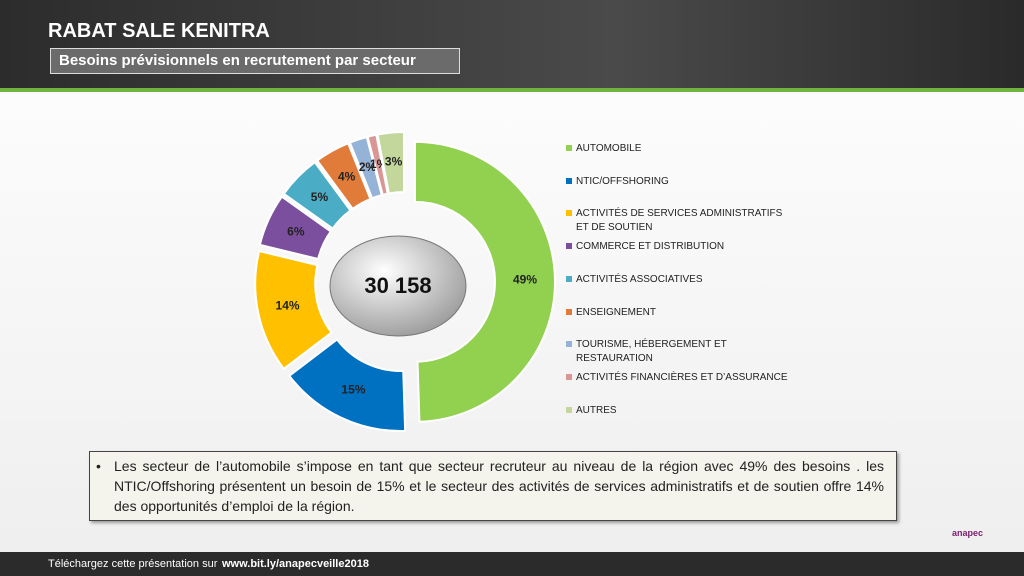 The width and height of the screenshot is (1024, 576). What do you see at coordinates (295, 564) in the screenshot?
I see `footer-link: www.bit.ly/anapecveille2018` at bounding box center [295, 564].